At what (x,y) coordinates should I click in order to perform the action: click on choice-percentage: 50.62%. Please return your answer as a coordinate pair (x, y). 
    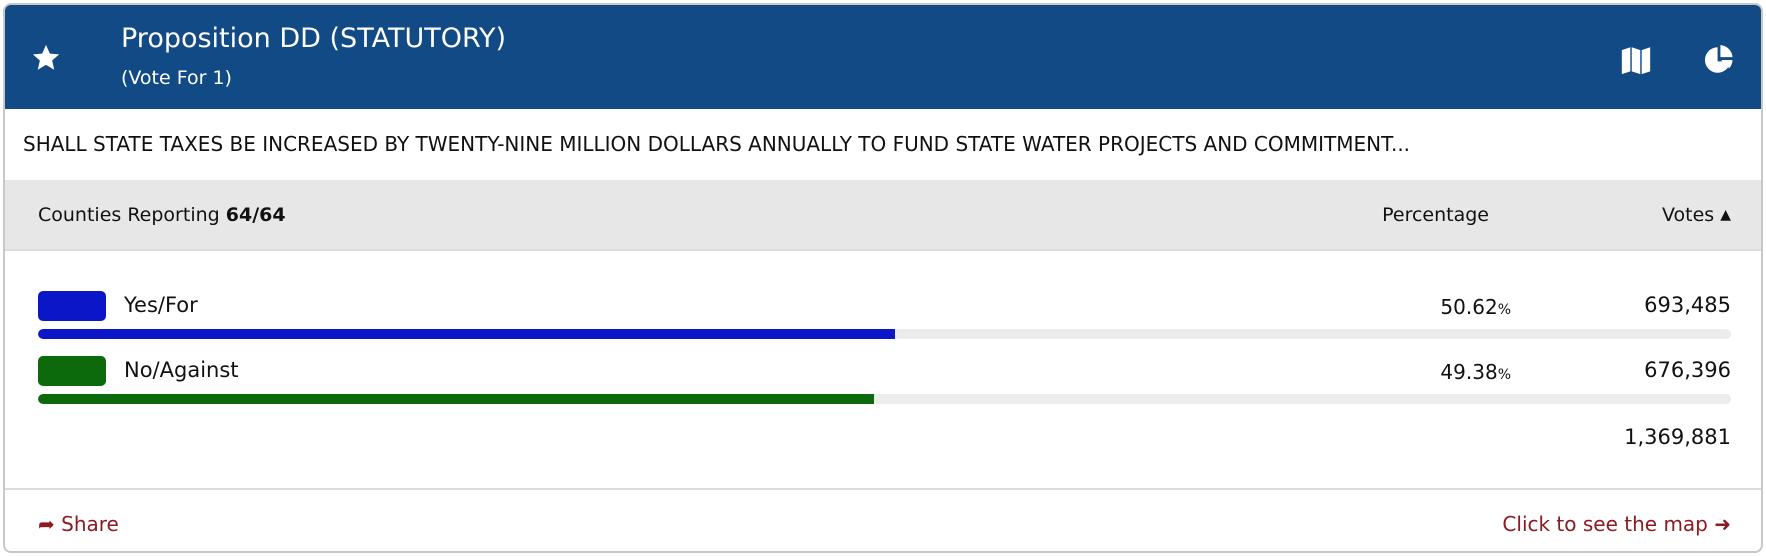
    Looking at the image, I should click on (1475, 307).